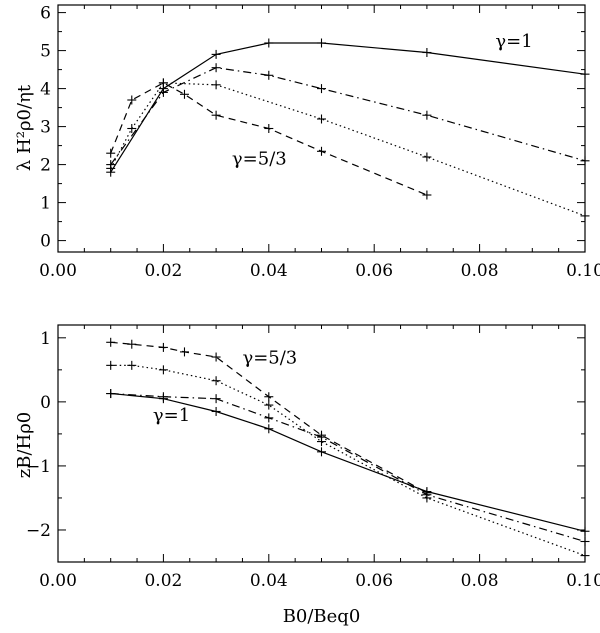  I want to click on series-line-dashdot, so click(348, 116).